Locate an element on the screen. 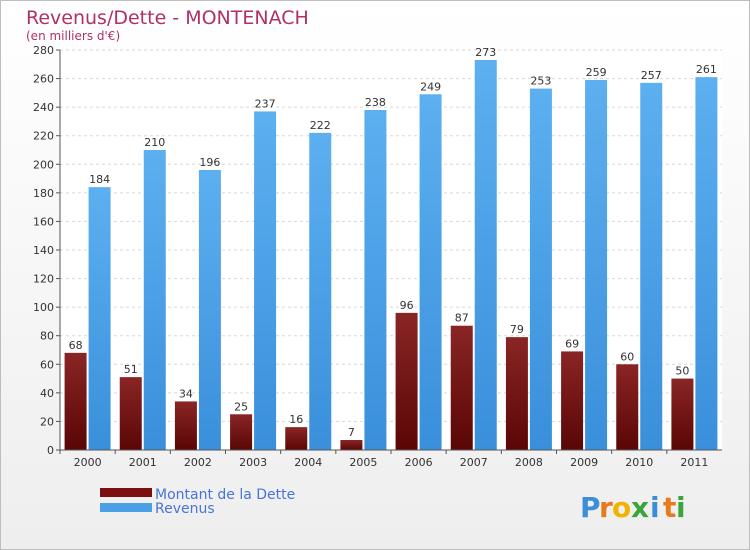  value-label-revenus: 237 is located at coordinates (265, 103).